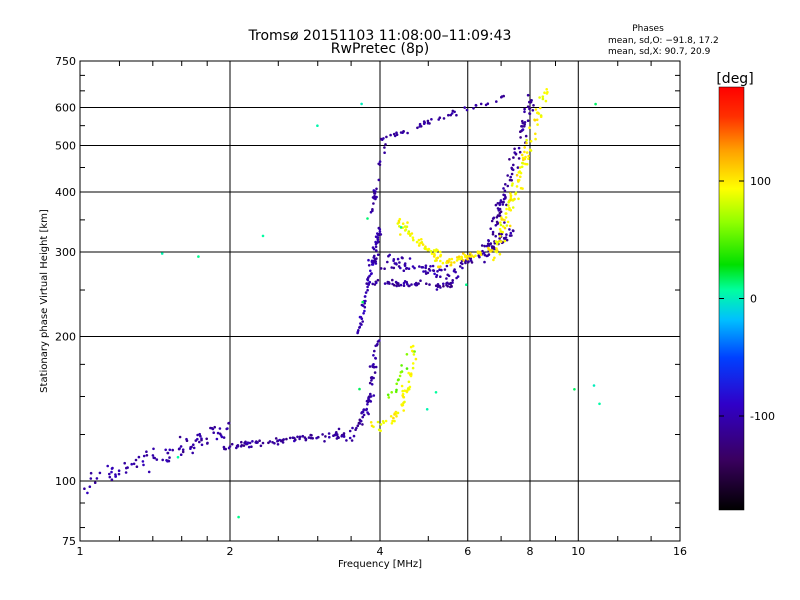 The height and width of the screenshot is (600, 800). I want to click on stats-x-mode: mean, sd,X: 90.7, 20.9, so click(659, 52).